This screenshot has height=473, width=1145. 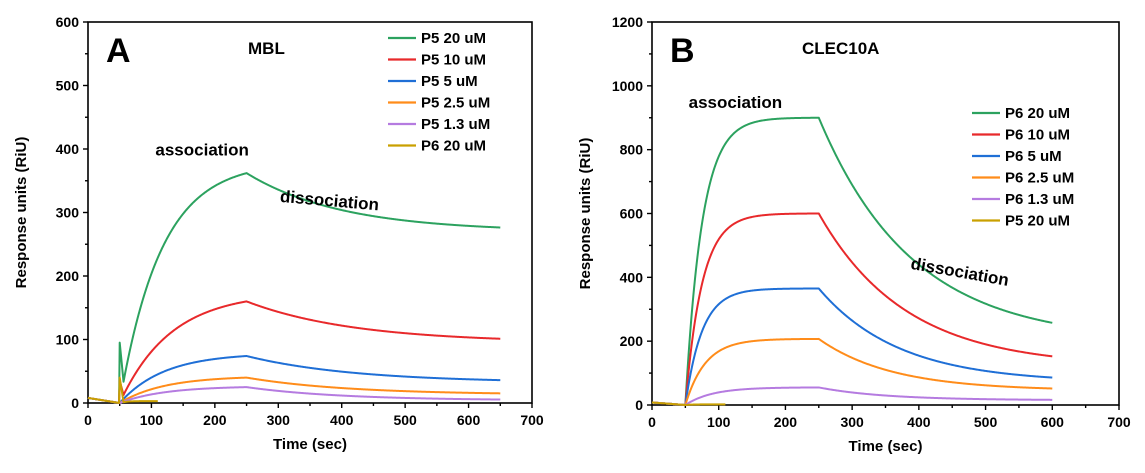 What do you see at coordinates (266, 48) in the screenshot?
I see `chart-title: MBL` at bounding box center [266, 48].